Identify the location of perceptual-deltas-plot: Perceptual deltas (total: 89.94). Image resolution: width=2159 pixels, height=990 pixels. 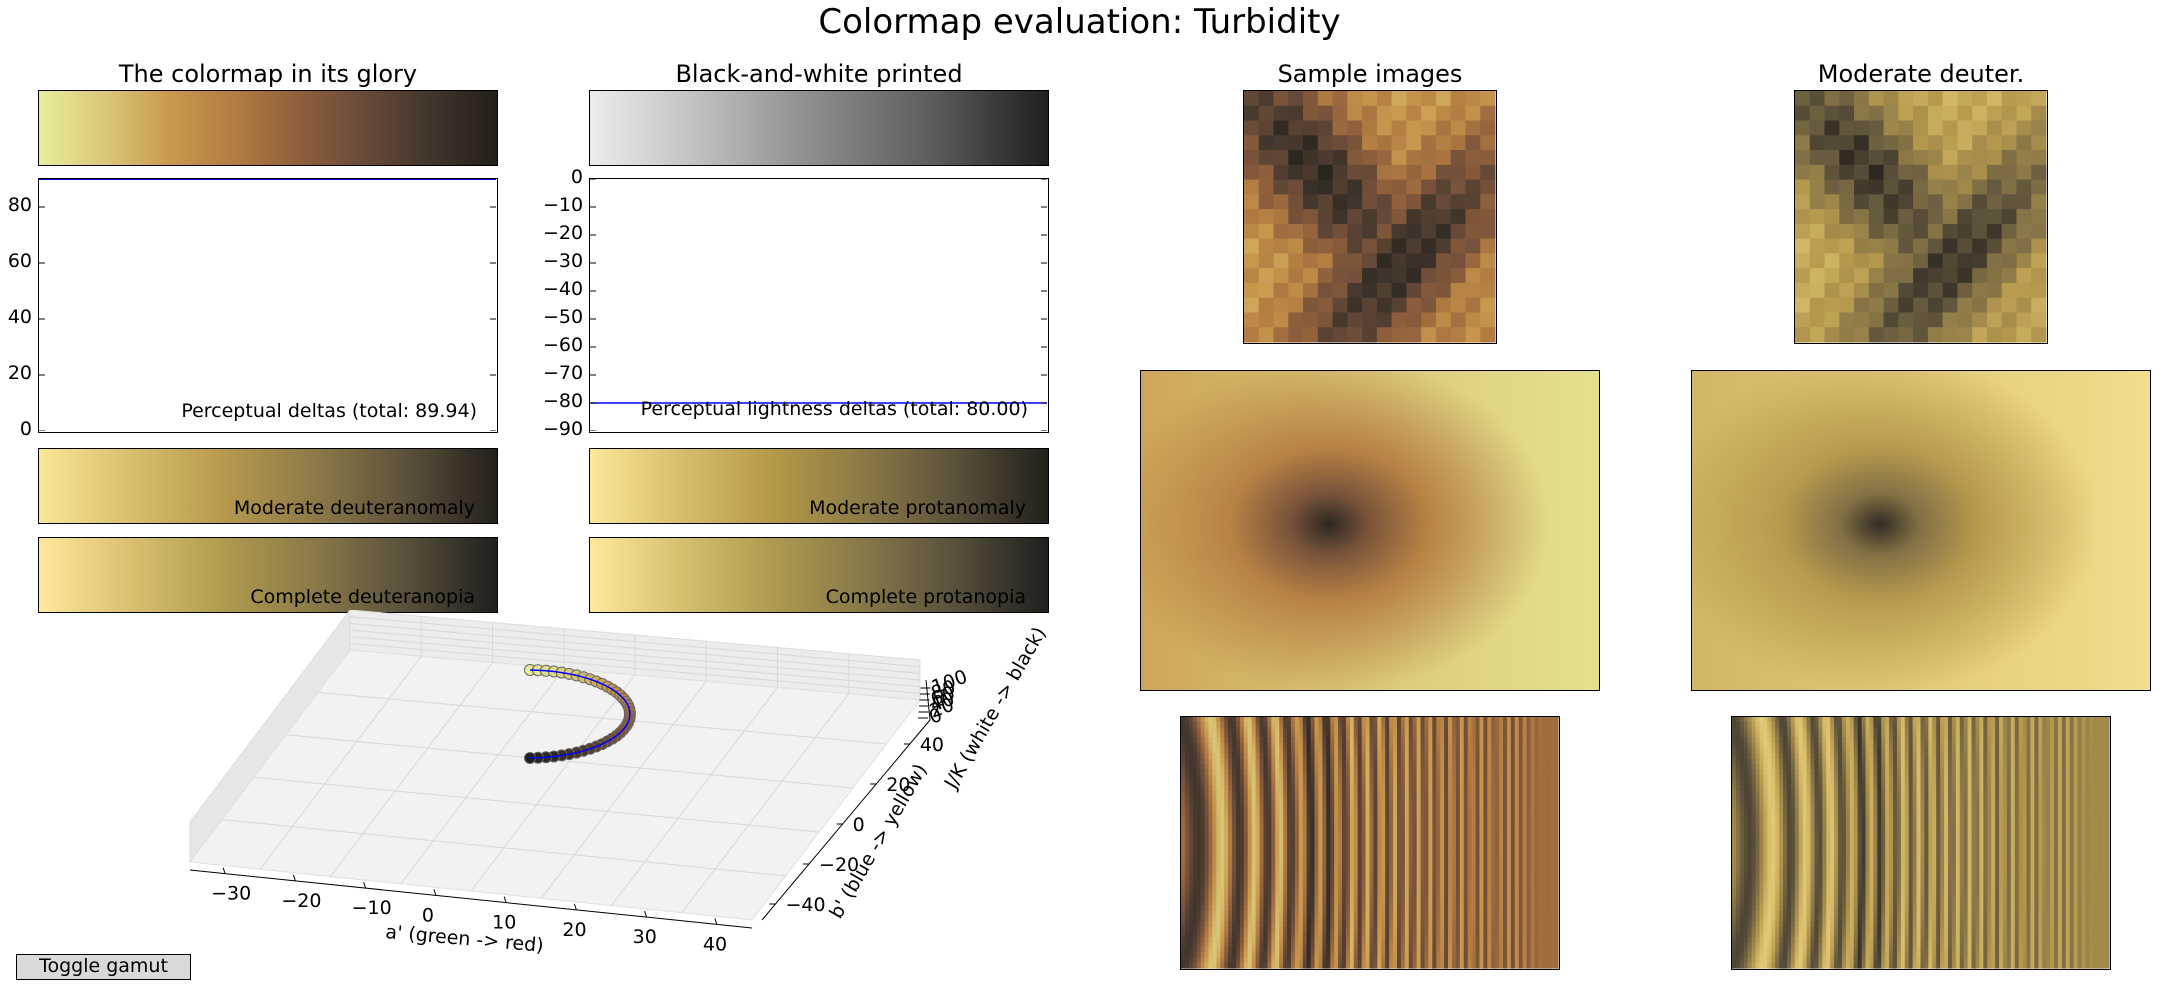
(268, 305).